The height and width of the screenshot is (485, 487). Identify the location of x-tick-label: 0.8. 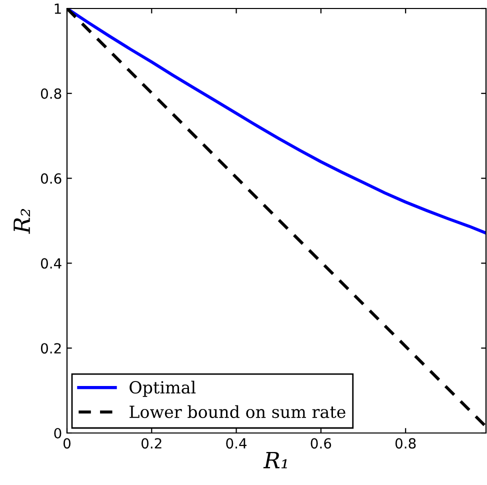
(405, 443).